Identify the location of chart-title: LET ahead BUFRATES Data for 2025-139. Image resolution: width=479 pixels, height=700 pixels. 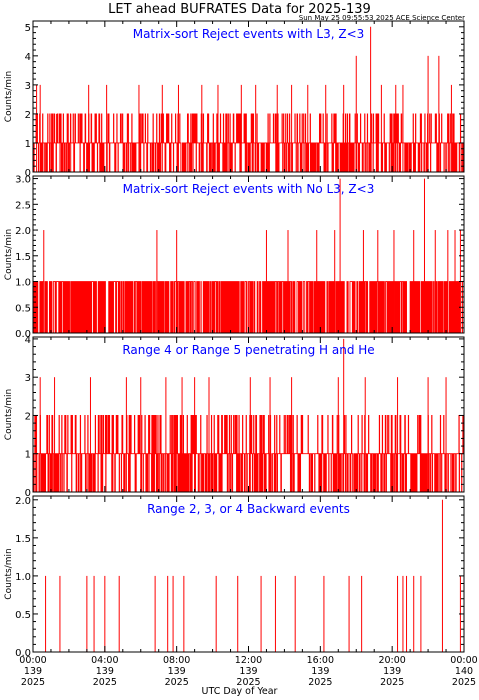
(239, 9).